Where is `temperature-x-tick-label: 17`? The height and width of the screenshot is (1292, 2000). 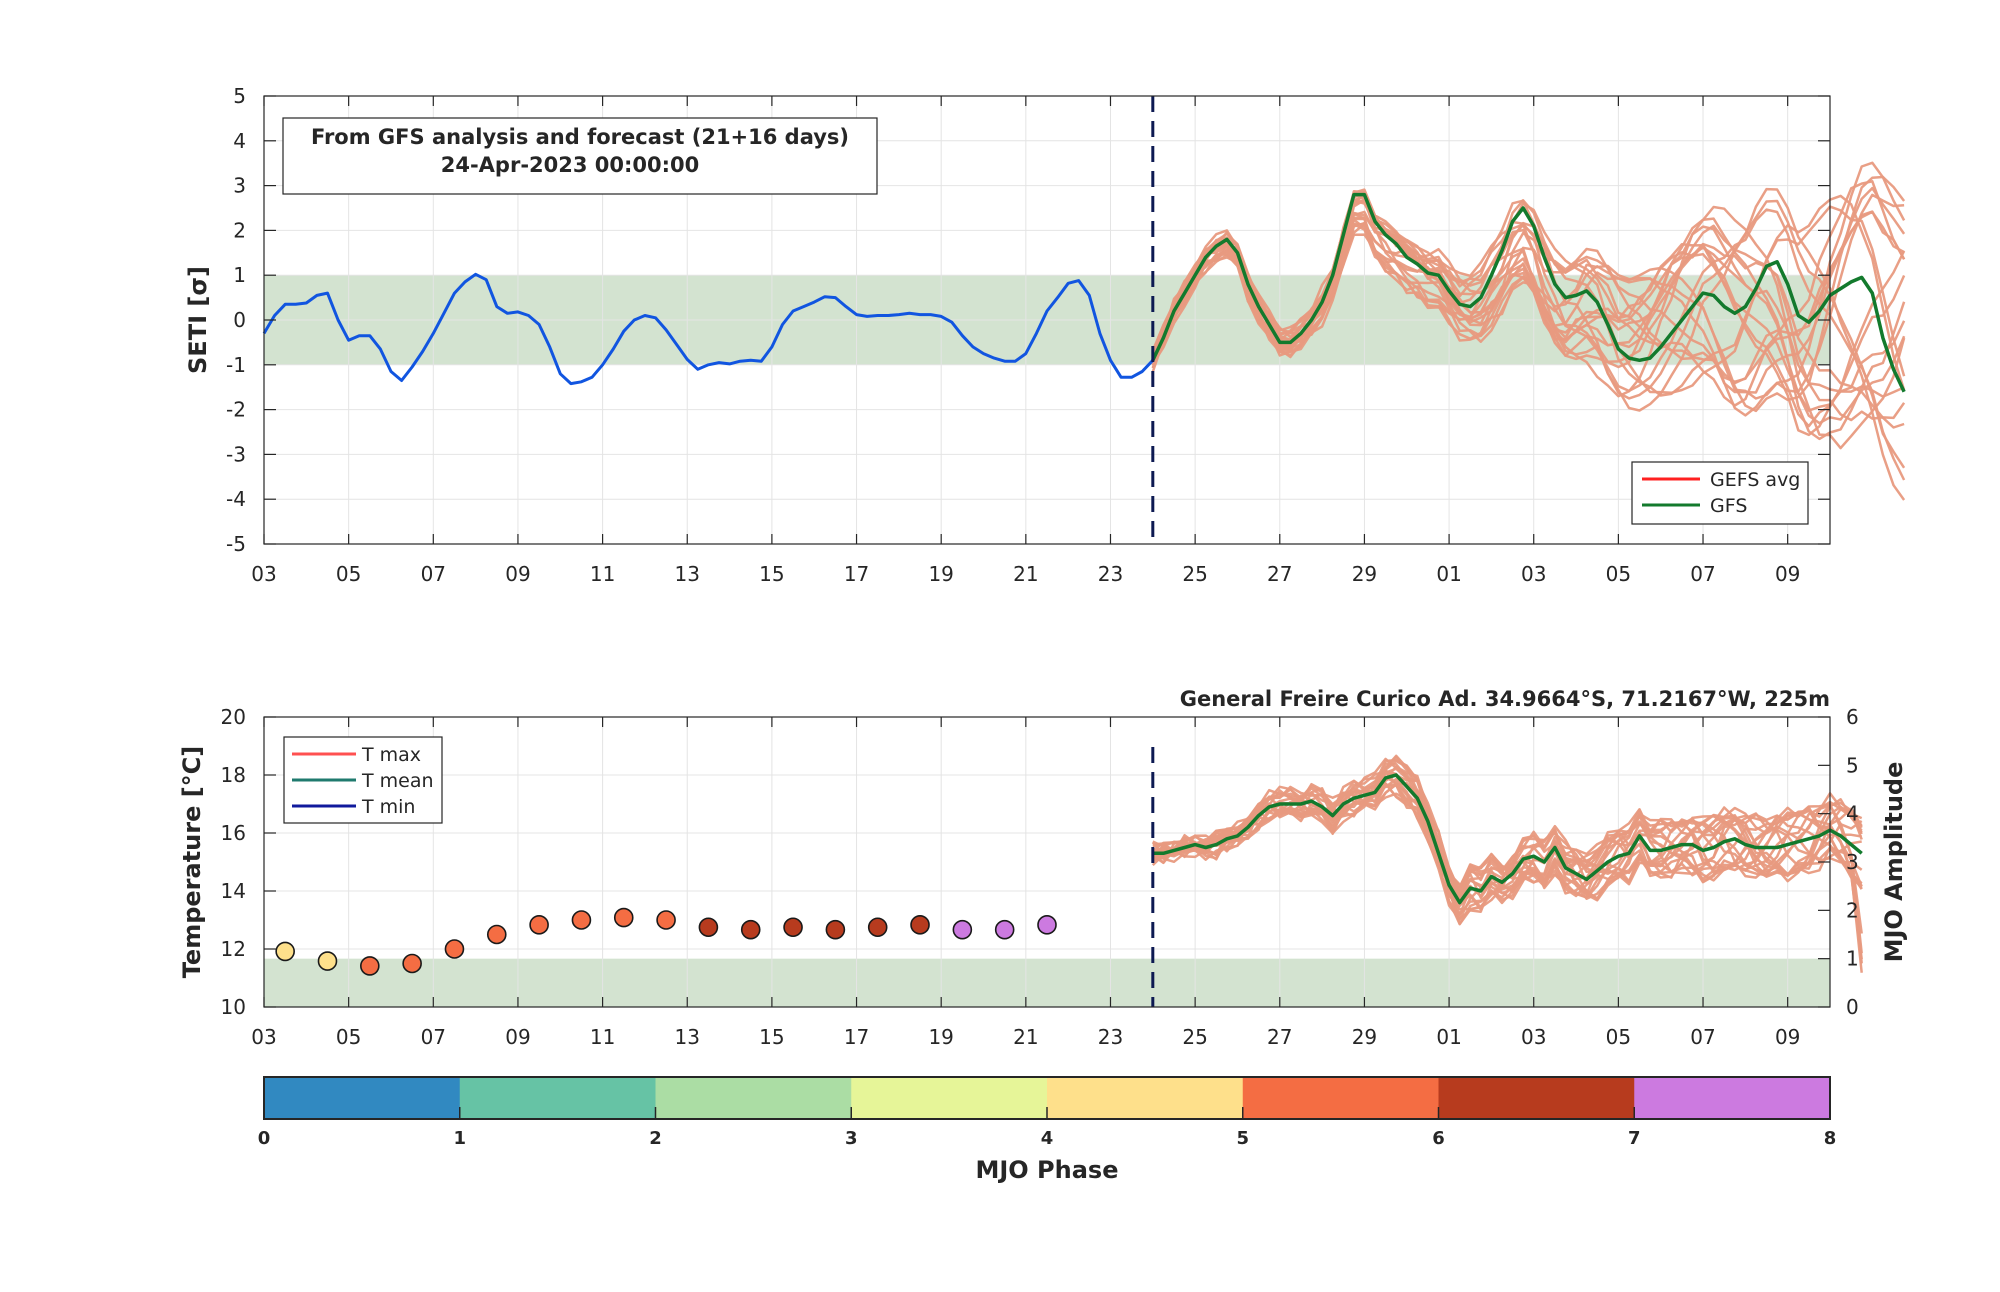
temperature-x-tick-label: 17 is located at coordinates (856, 1037).